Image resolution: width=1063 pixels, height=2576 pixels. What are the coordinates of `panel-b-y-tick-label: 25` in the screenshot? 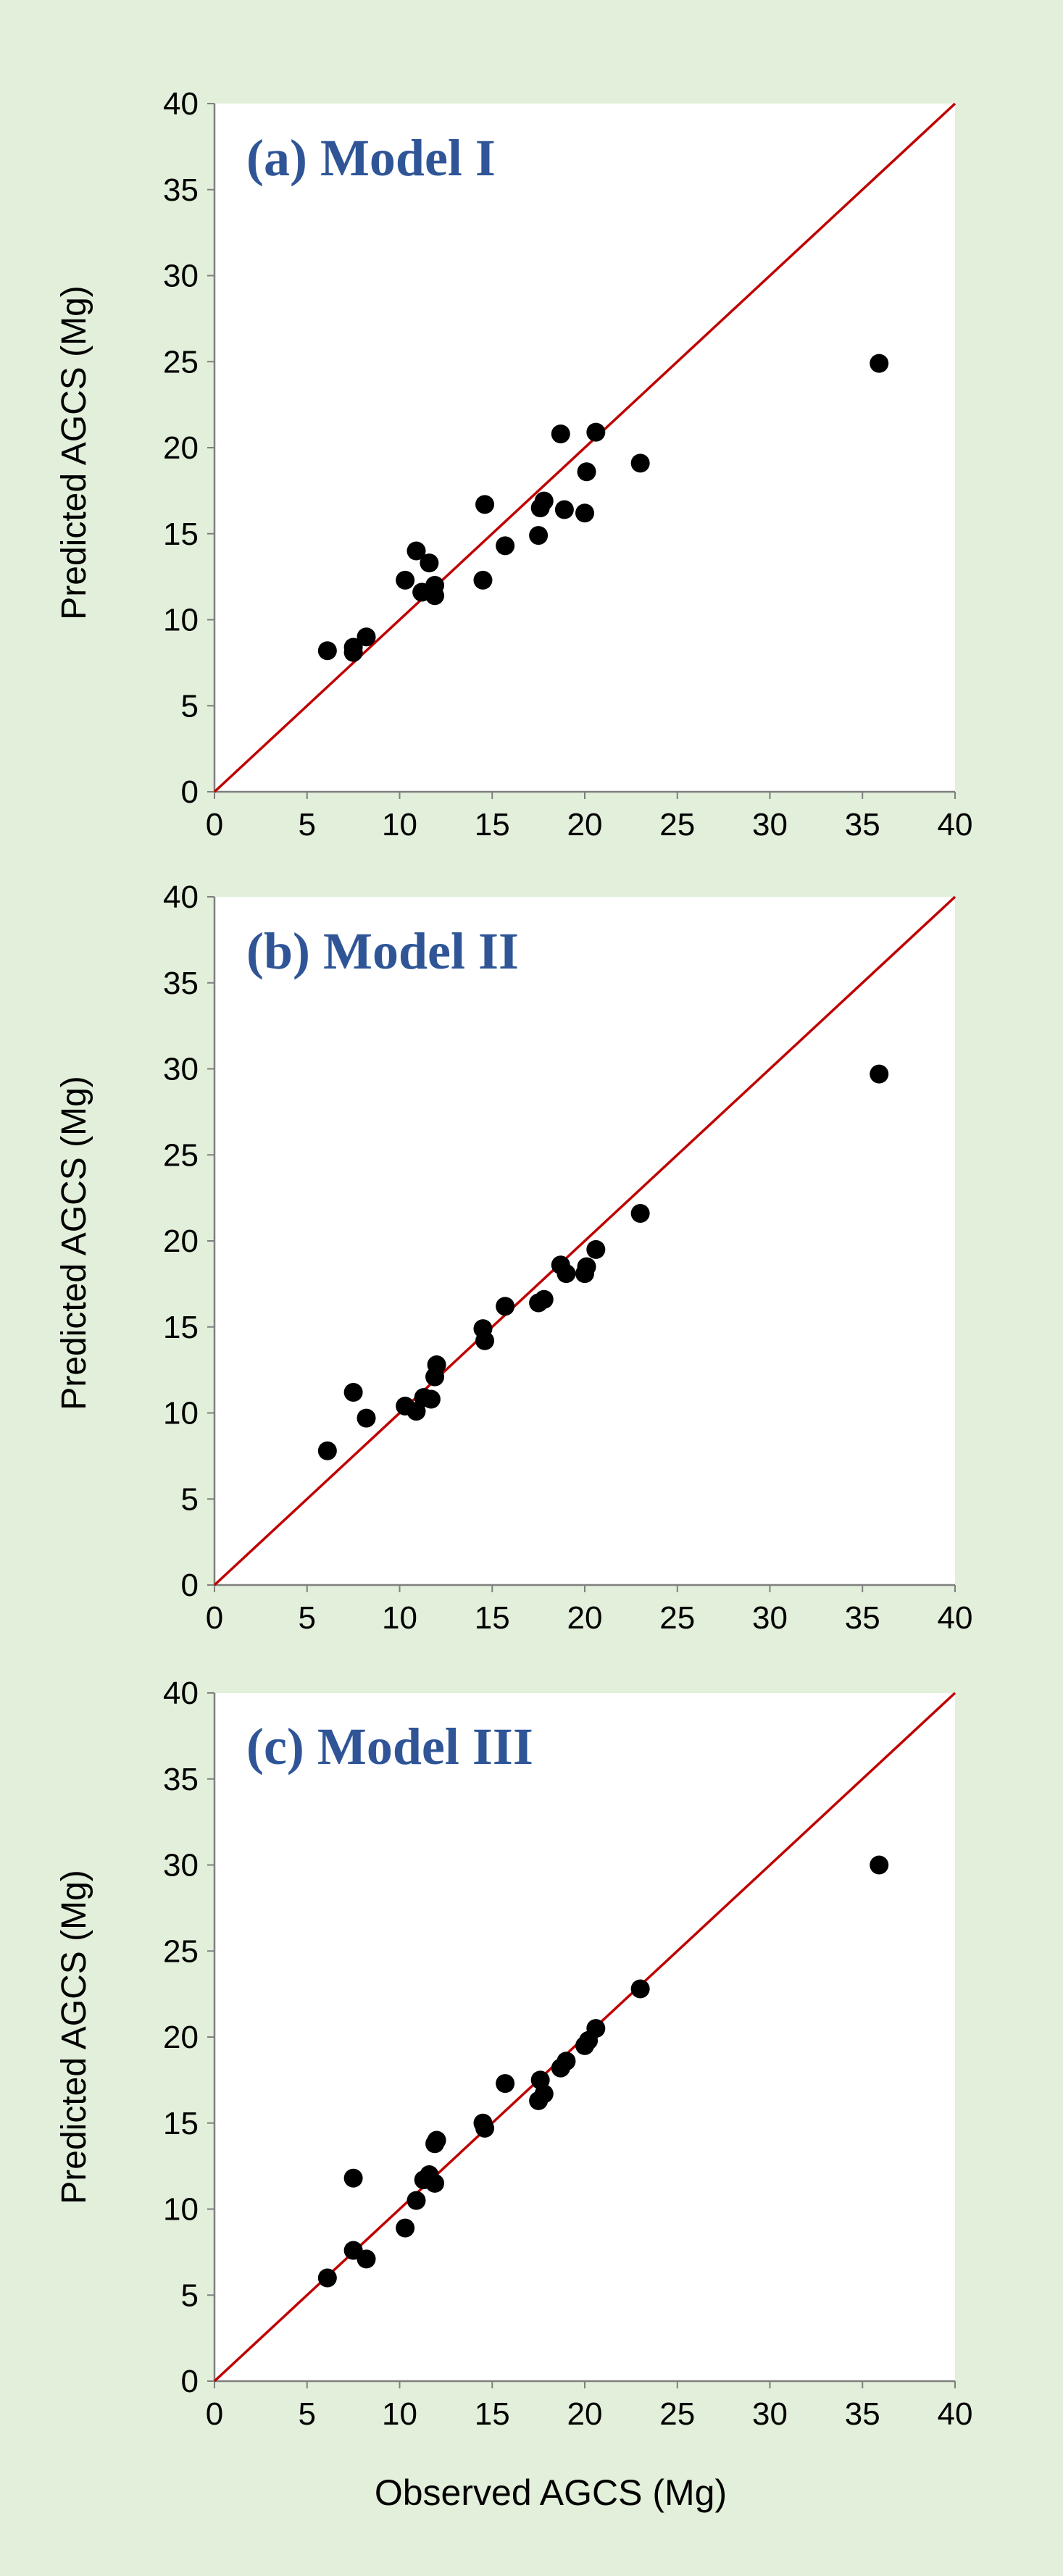 It's located at (181, 1155).